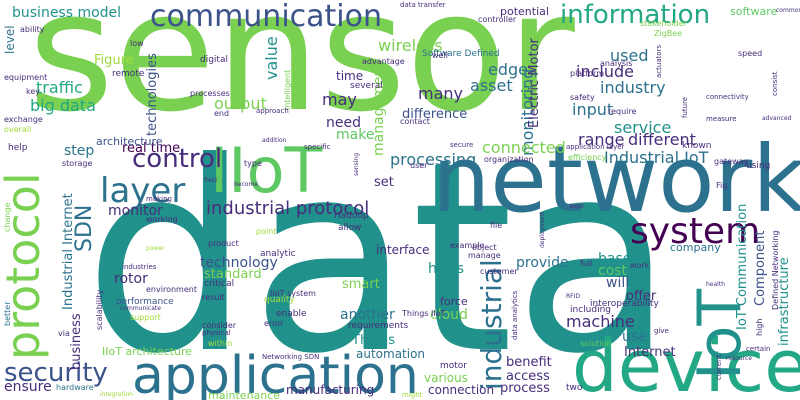 The image size is (800, 400). What do you see at coordinates (240, 103) in the screenshot?
I see `word-output: output` at bounding box center [240, 103].